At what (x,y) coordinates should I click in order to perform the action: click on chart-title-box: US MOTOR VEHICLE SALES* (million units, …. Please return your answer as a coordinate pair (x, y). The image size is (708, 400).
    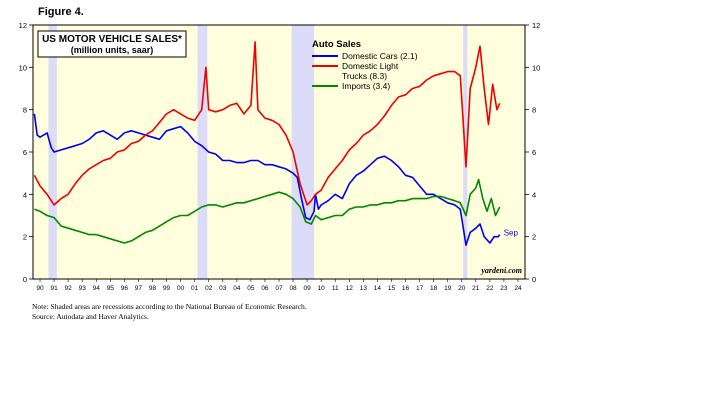
    Looking at the image, I should click on (112, 44).